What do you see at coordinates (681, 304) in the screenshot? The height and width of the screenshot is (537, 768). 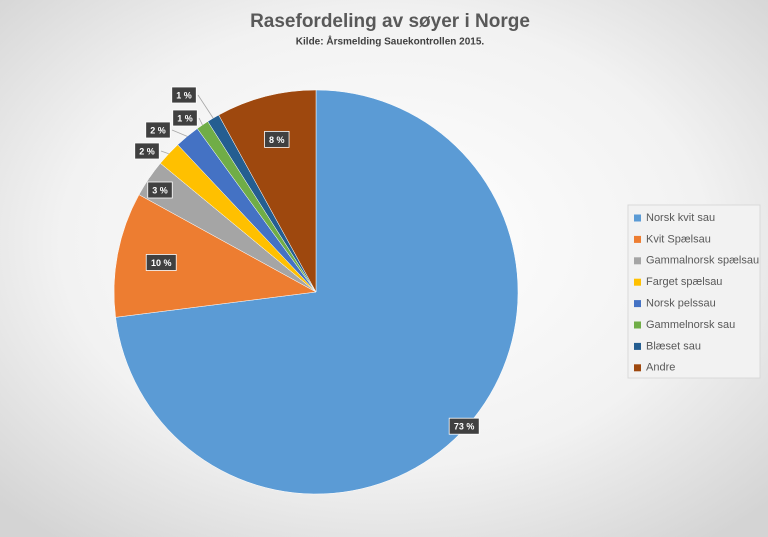 I see `legend-label: Norsk pelssau` at bounding box center [681, 304].